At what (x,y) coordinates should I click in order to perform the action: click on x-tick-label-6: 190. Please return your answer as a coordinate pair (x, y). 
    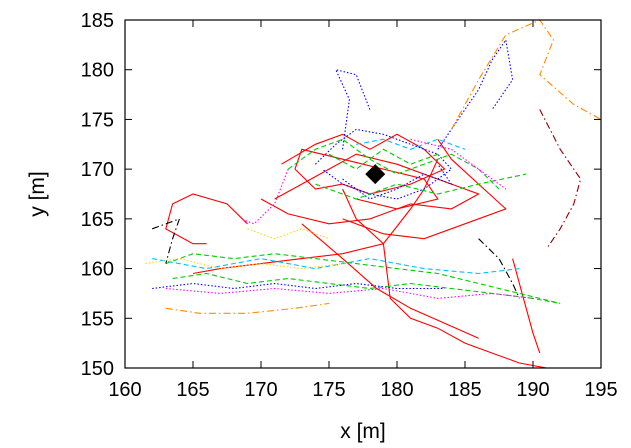
    Looking at the image, I should click on (532, 390).